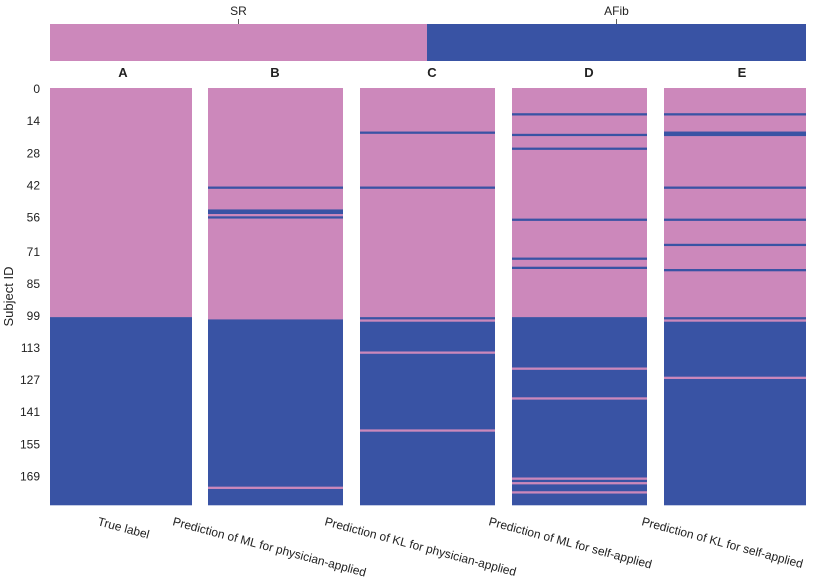 Image resolution: width=820 pixels, height=587 pixels. I want to click on column-a, so click(121, 297).